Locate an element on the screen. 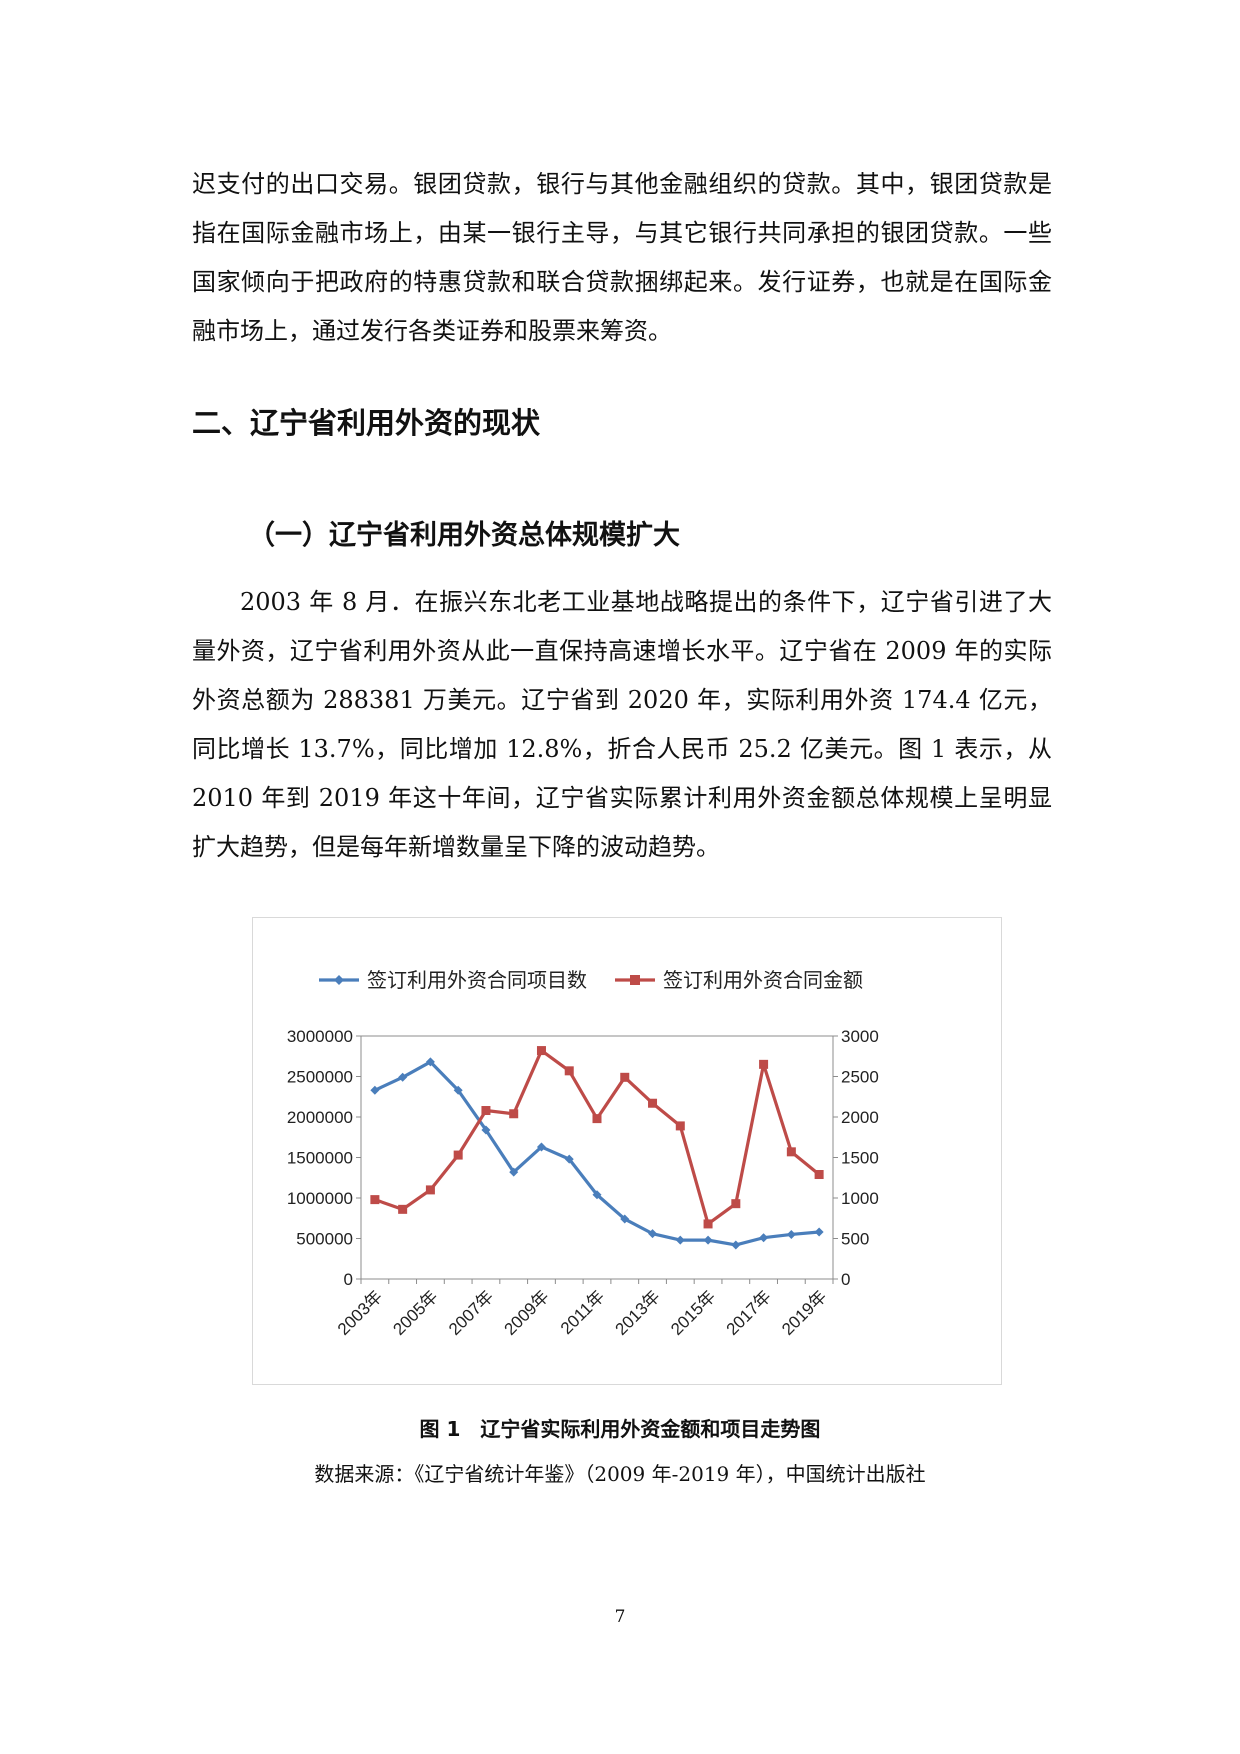 The image size is (1240, 1754). y-right-tick-label: 1500 is located at coordinates (860, 1158).